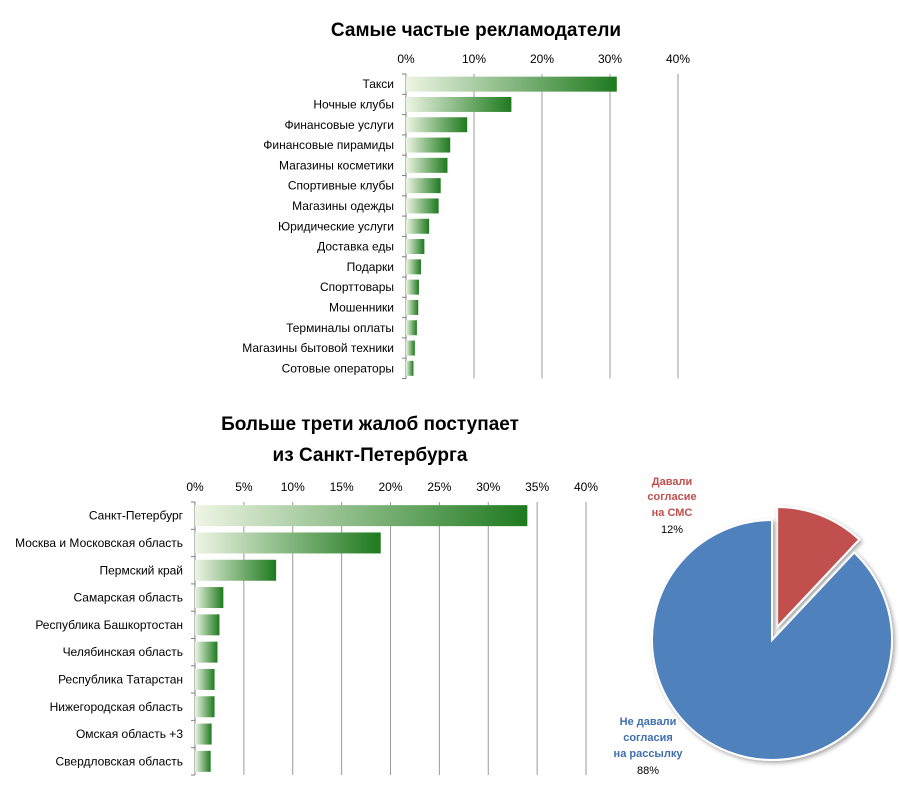  I want to click on regions-bars, so click(361, 638).